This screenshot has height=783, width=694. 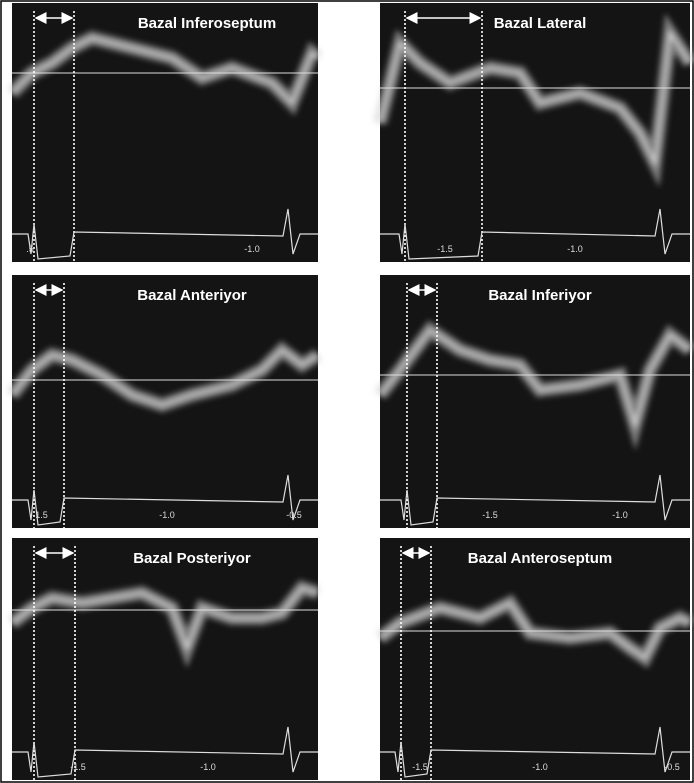 I want to click on panel-title: Bazal Lateral, so click(x=540, y=23).